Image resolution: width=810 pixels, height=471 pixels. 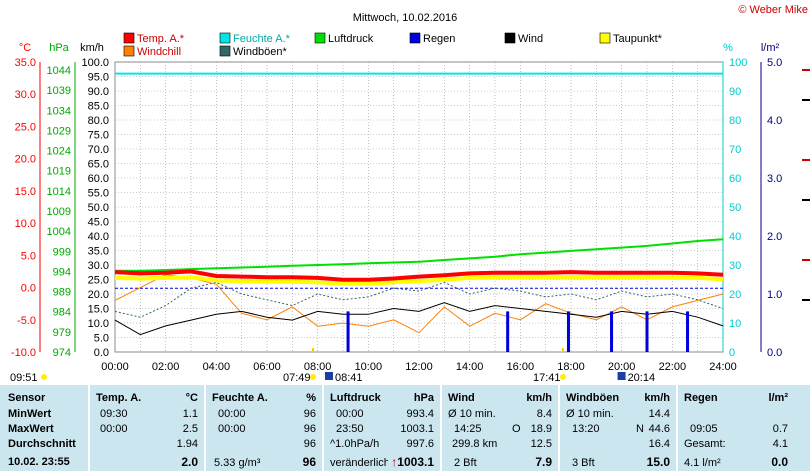 I want to click on temp-tick-label: -10.0, so click(x=23, y=353).